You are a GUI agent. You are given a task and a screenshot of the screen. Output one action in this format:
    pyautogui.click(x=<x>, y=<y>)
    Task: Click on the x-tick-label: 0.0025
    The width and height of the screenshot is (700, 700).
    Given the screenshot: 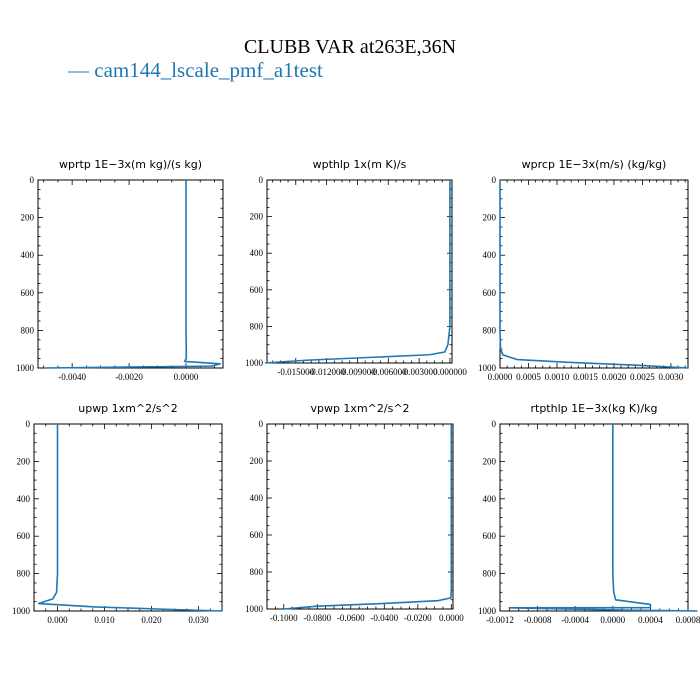 What is the action you would take?
    pyautogui.click(x=642, y=377)
    